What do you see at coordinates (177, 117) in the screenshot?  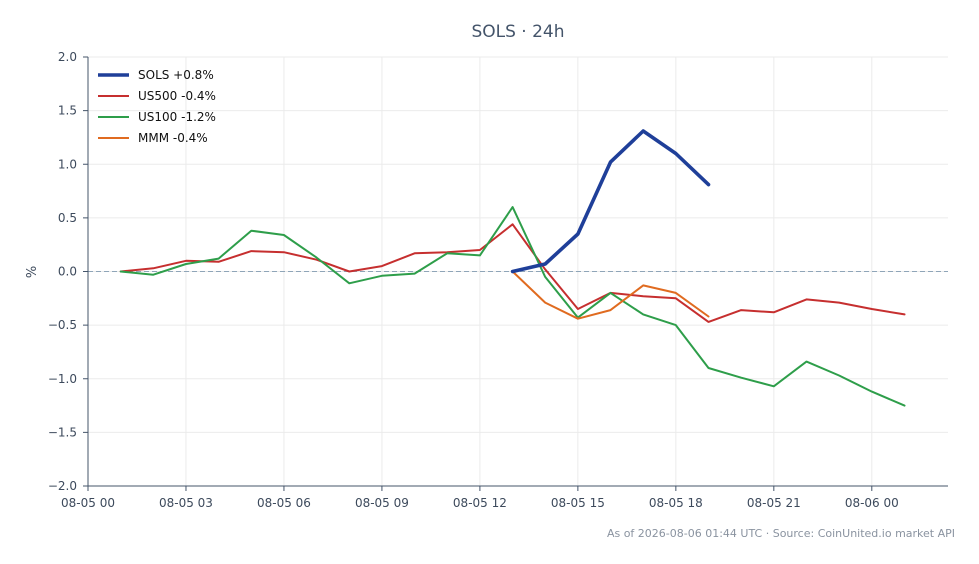 I see `legend-label-2: US100 -1.2%` at bounding box center [177, 117].